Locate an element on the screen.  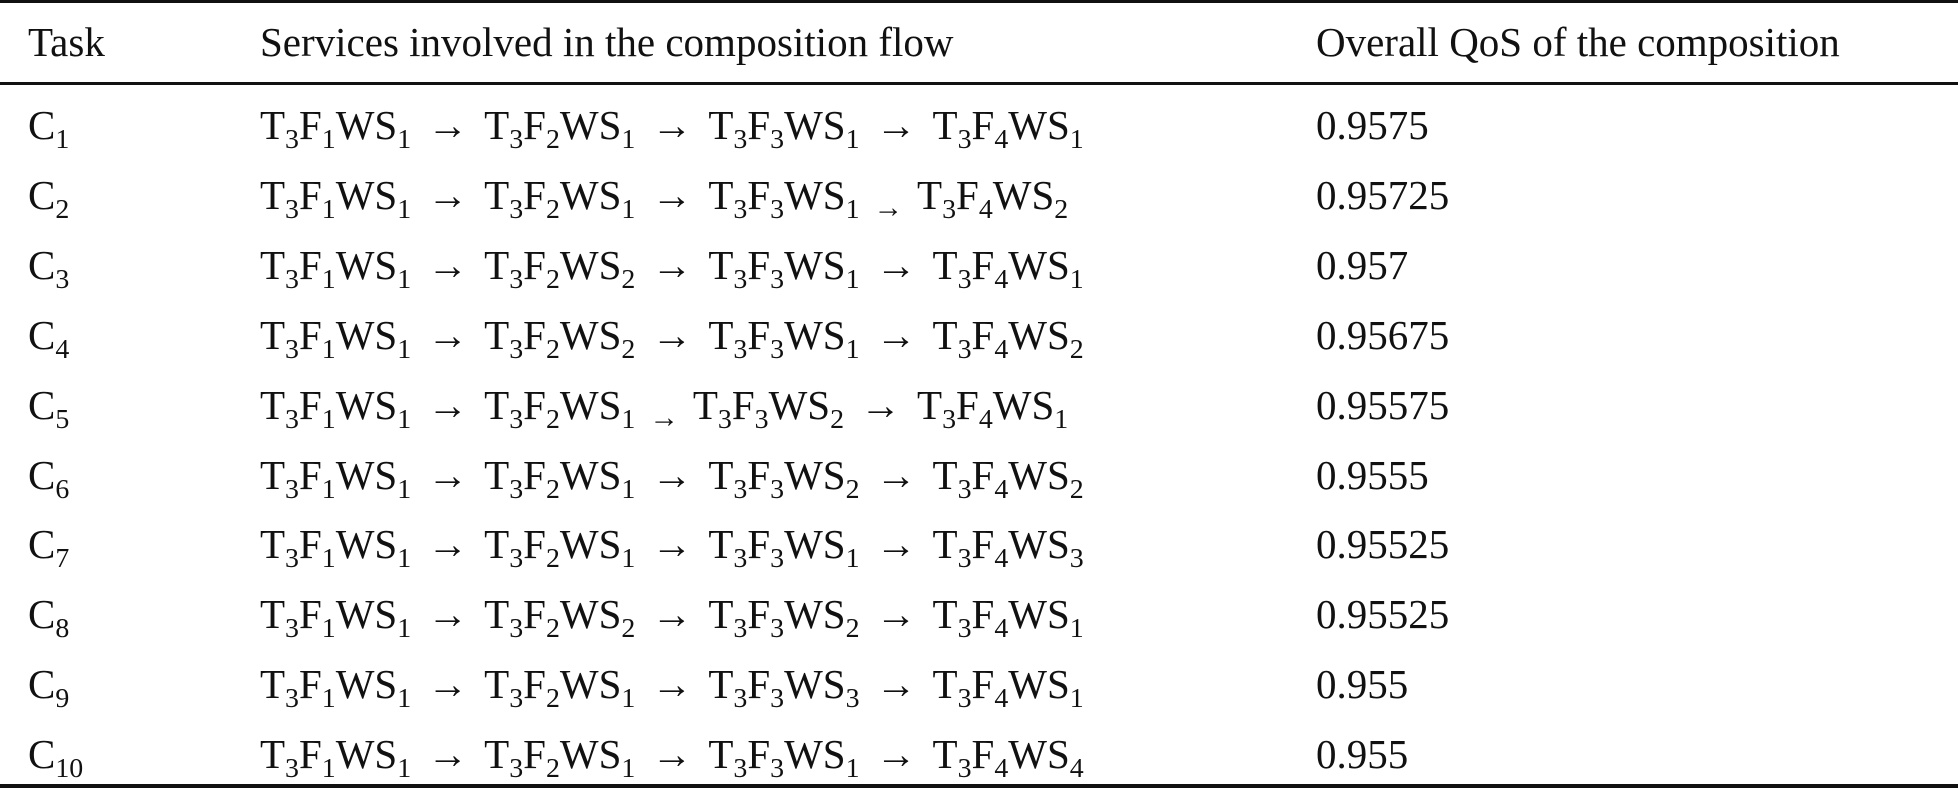
task-cell: C1 is located at coordinates (48, 128).